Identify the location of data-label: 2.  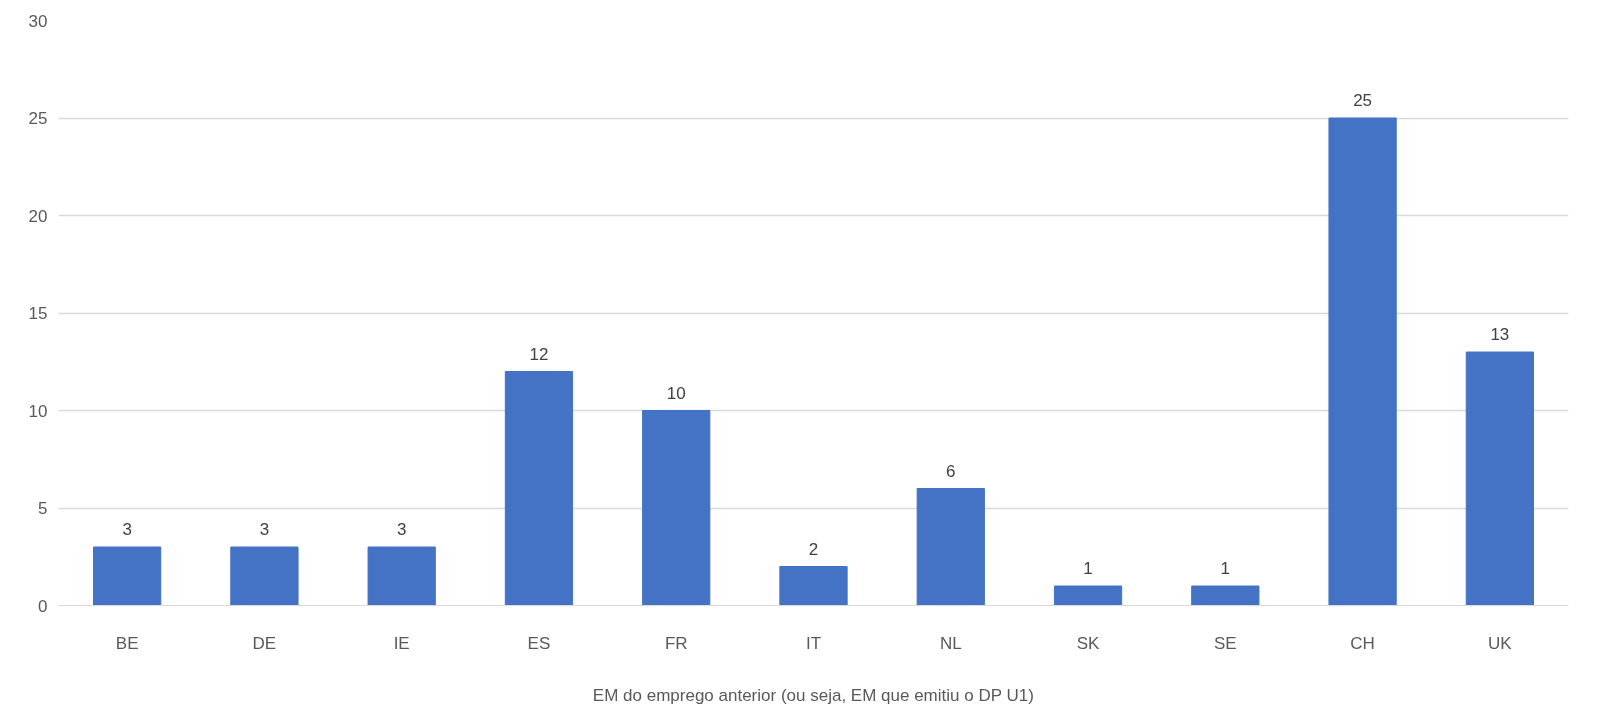
(813, 549).